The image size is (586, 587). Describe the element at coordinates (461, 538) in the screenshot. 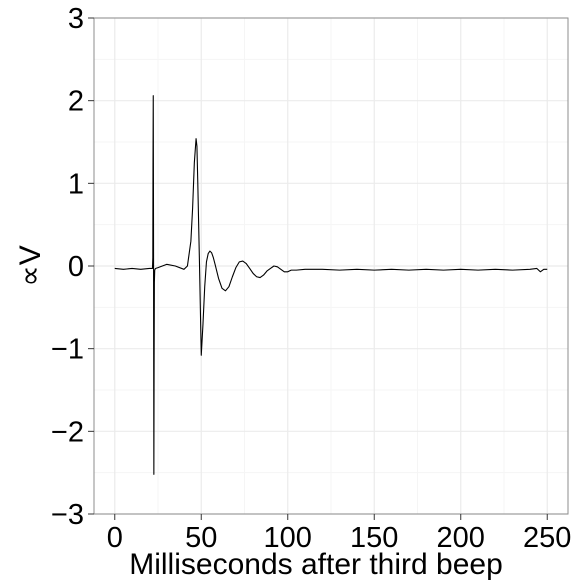

I see `x-tick-label: 200` at that location.